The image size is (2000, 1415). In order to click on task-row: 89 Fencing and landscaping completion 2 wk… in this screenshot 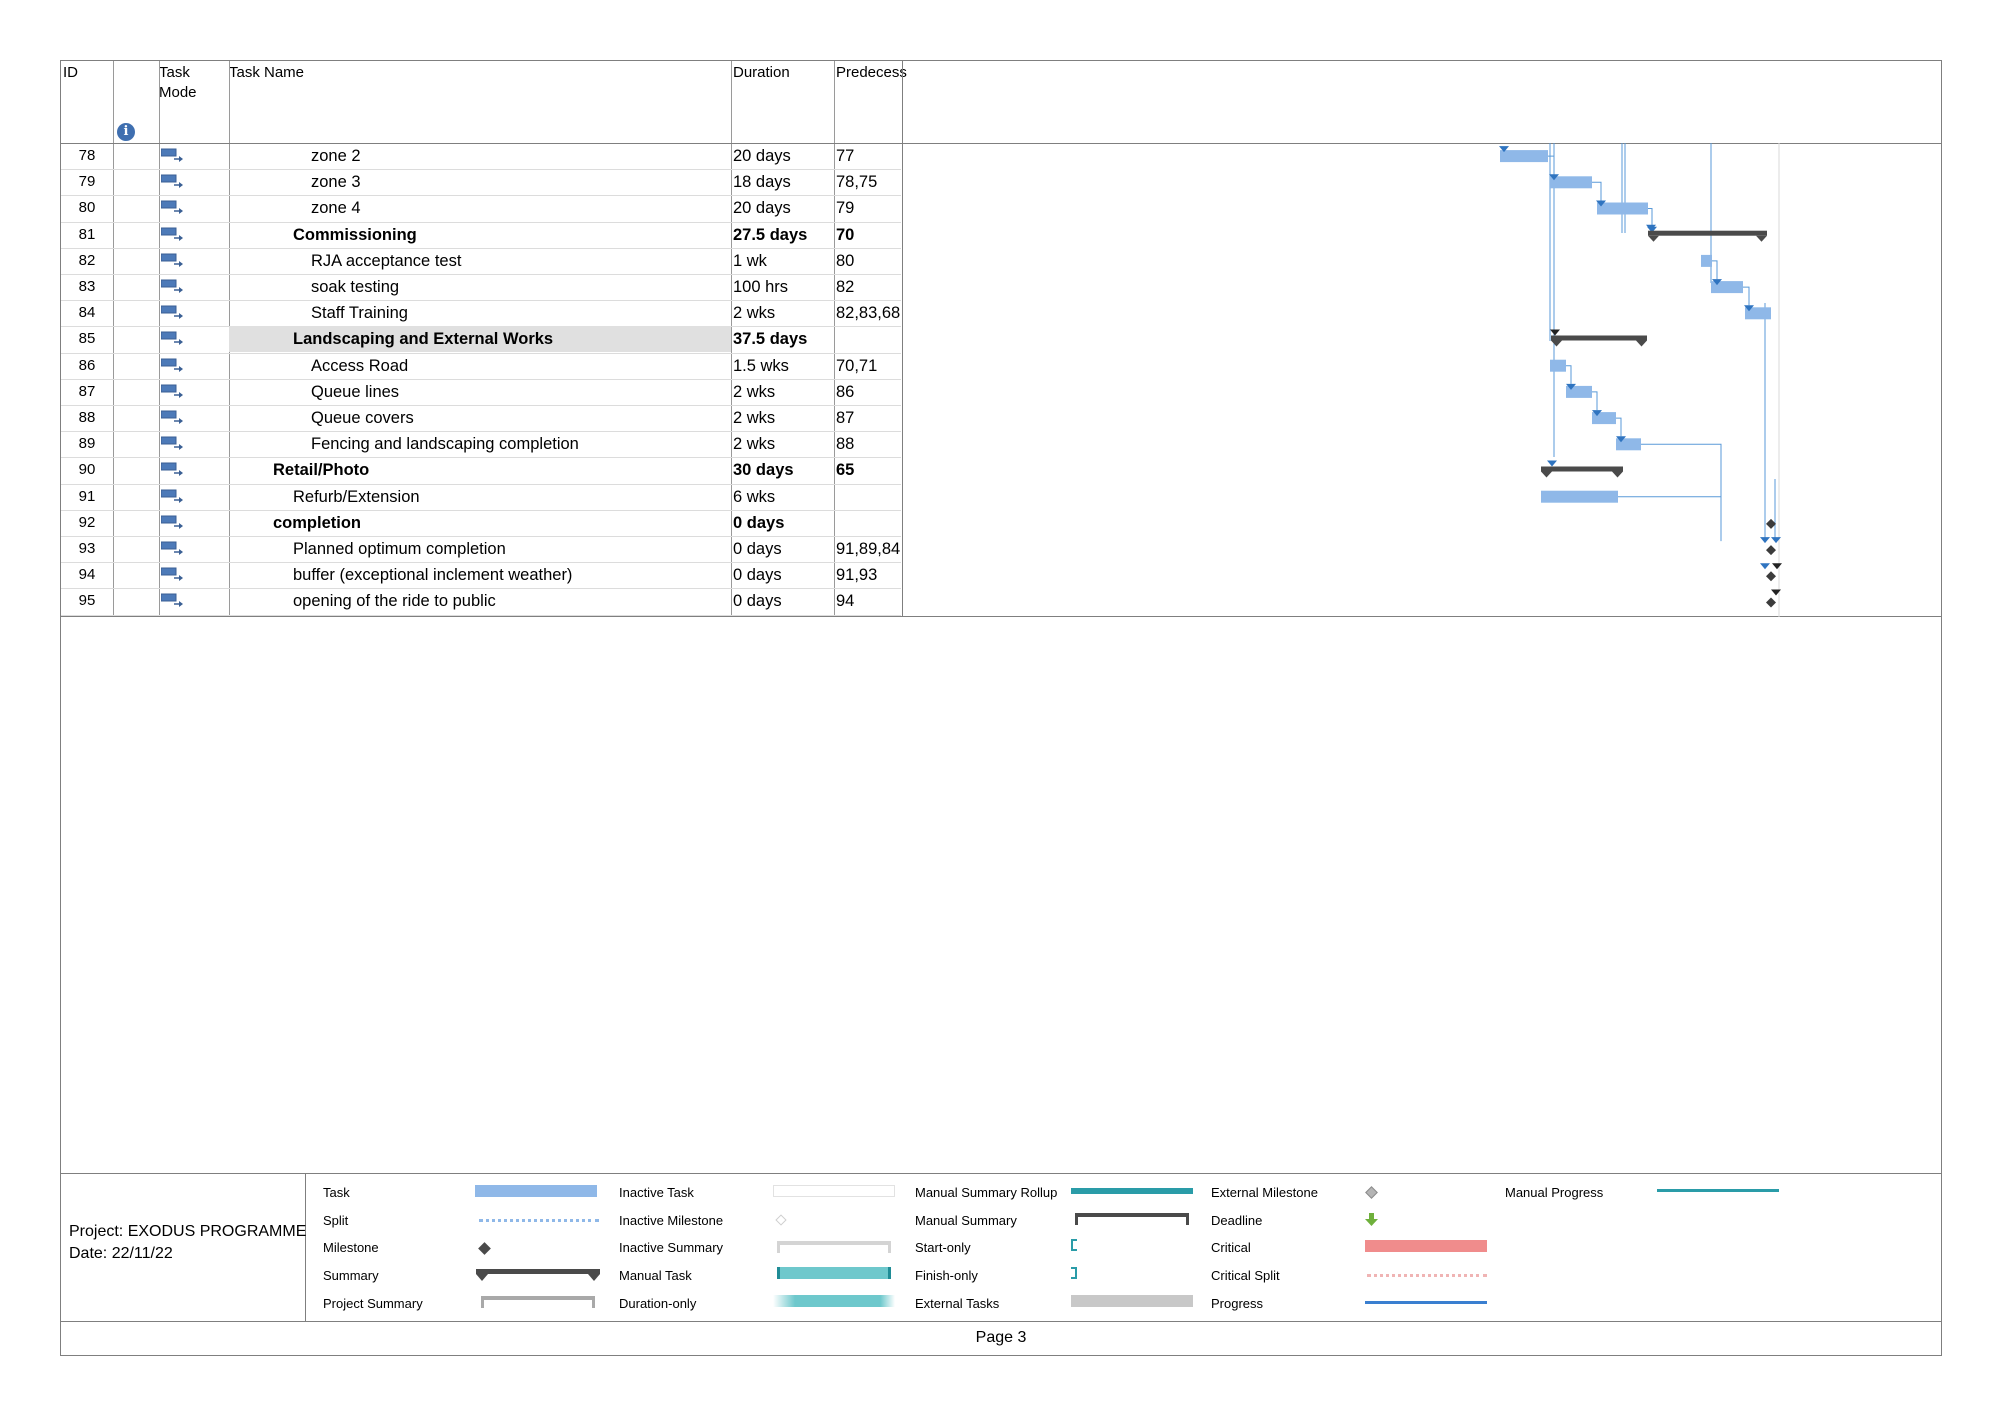, I will do `click(481, 444)`.